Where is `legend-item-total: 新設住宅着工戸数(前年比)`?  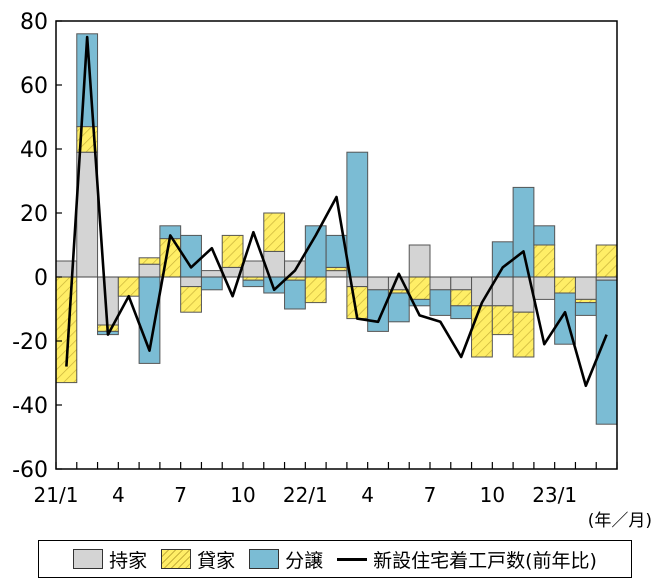 legend-item-total: 新設住宅着工戸数(前年比) is located at coordinates (467, 559).